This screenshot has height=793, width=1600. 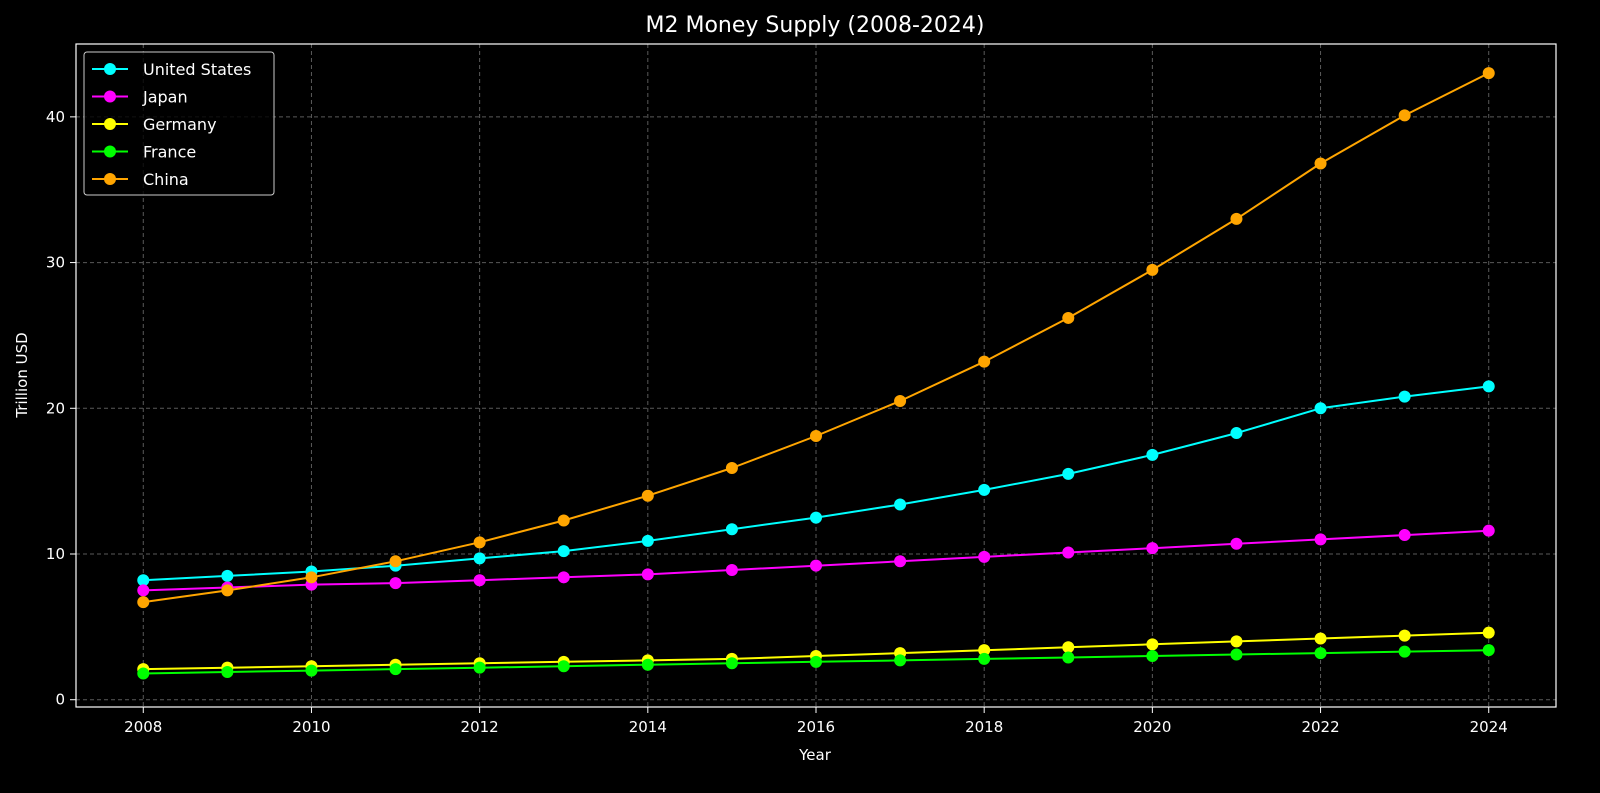 What do you see at coordinates (1320, 727) in the screenshot?
I see `x-tick-label: 2022` at bounding box center [1320, 727].